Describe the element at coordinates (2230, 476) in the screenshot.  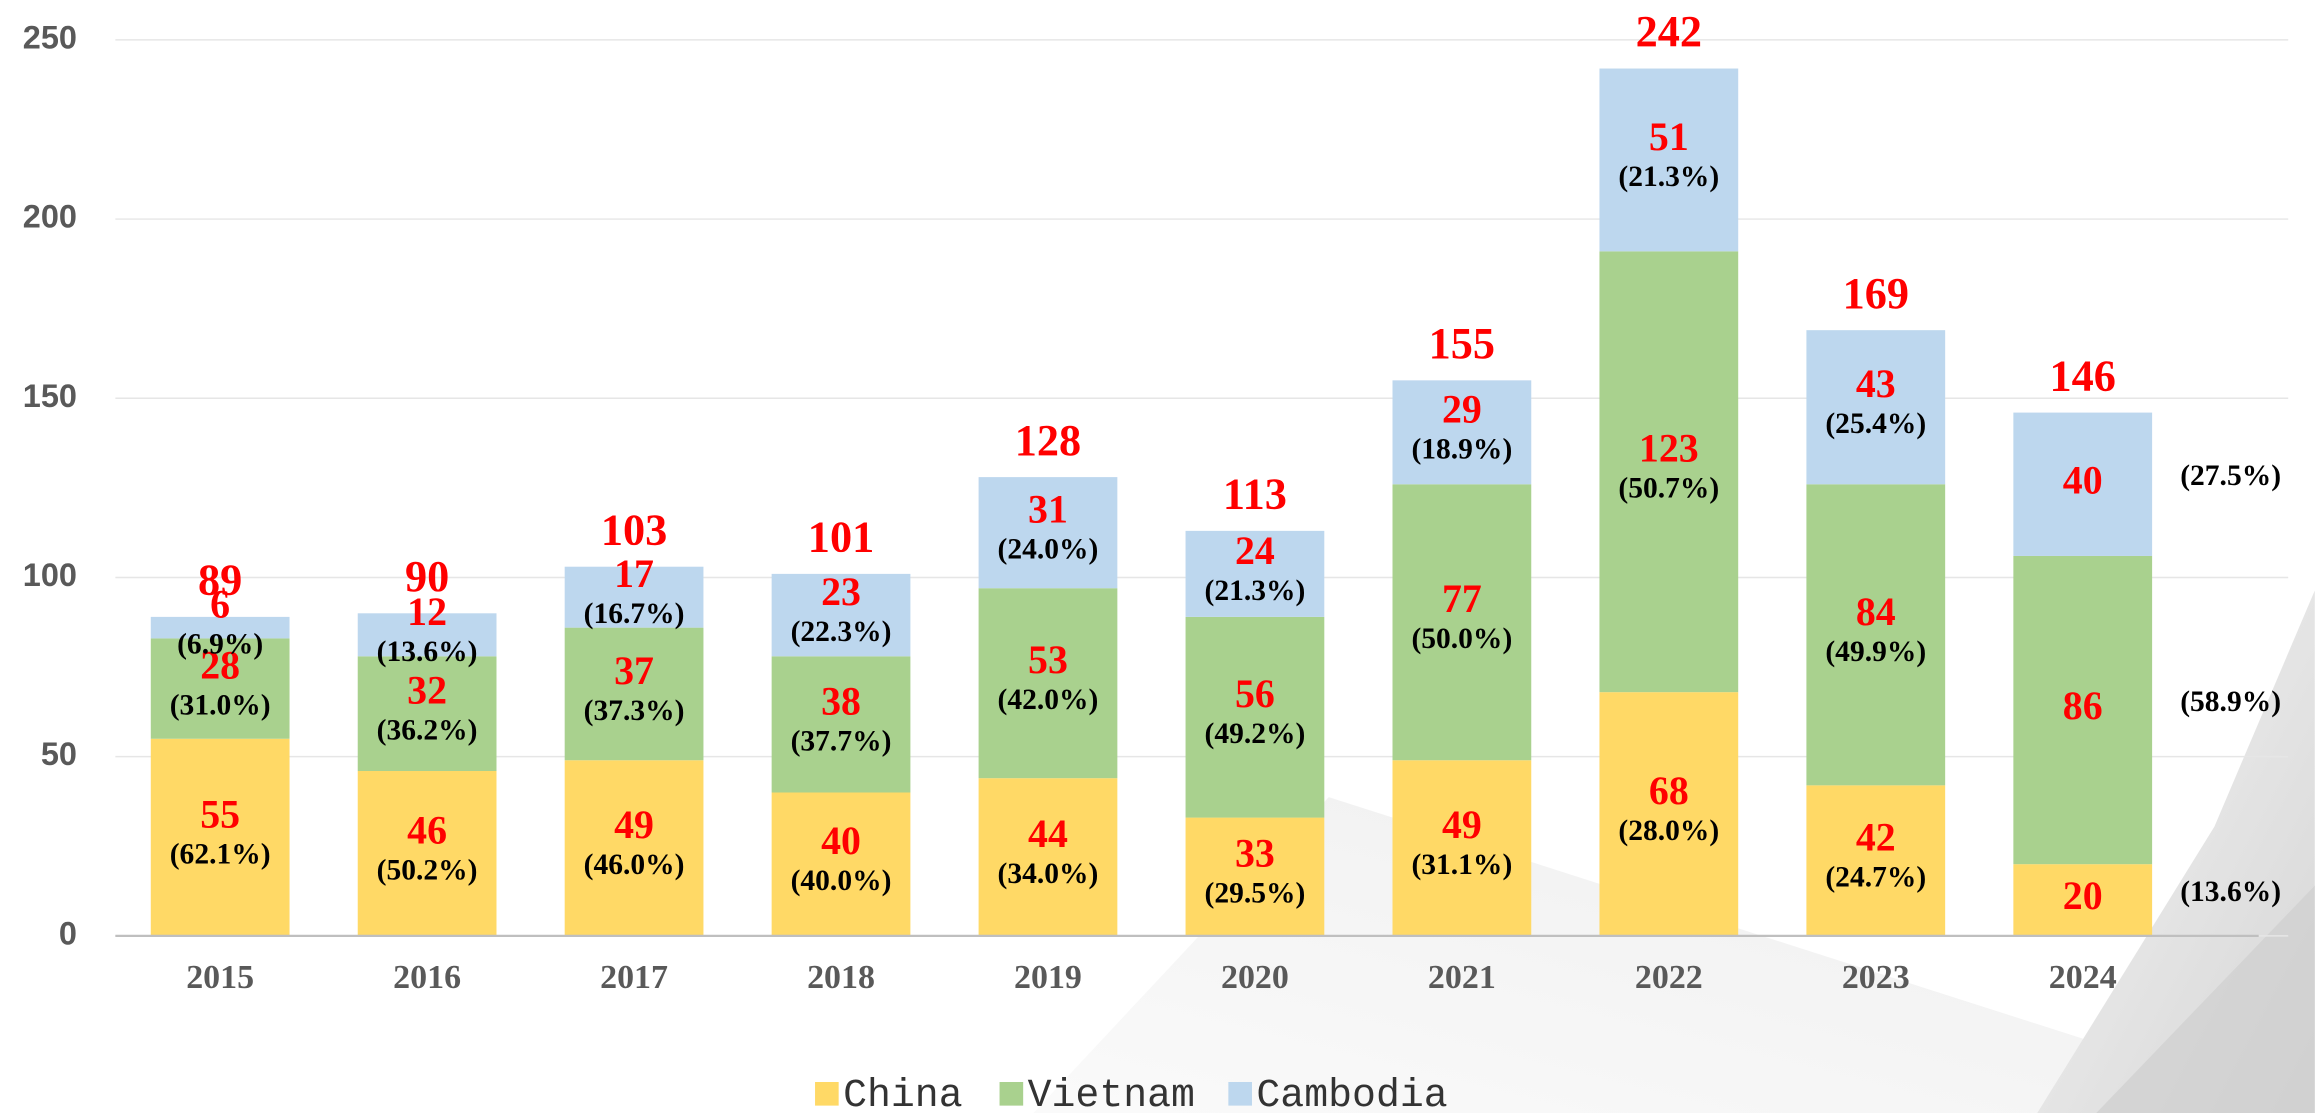
I see `share-label: (27.5%)` at that location.